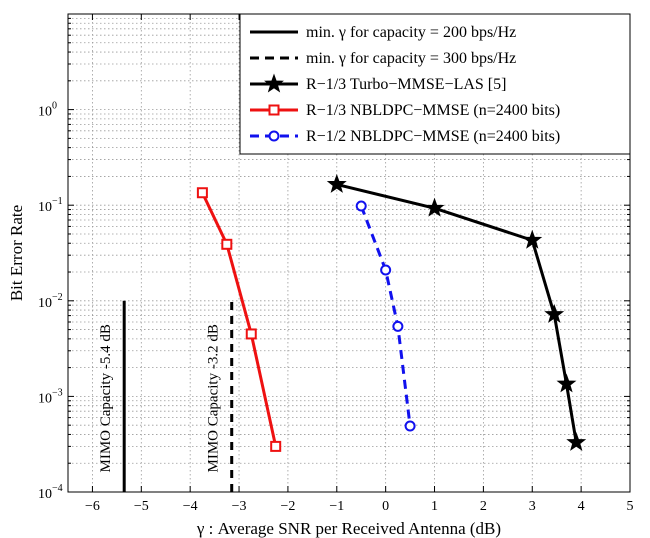 The width and height of the screenshot is (650, 538). I want to click on y-tick-label: 10⁻⁴, so click(50, 492).